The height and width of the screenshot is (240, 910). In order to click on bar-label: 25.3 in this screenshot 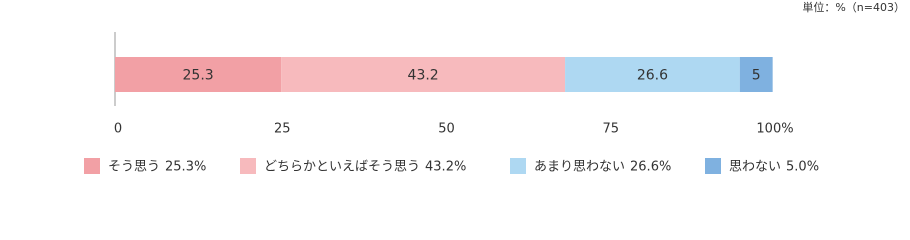, I will do `click(198, 76)`.